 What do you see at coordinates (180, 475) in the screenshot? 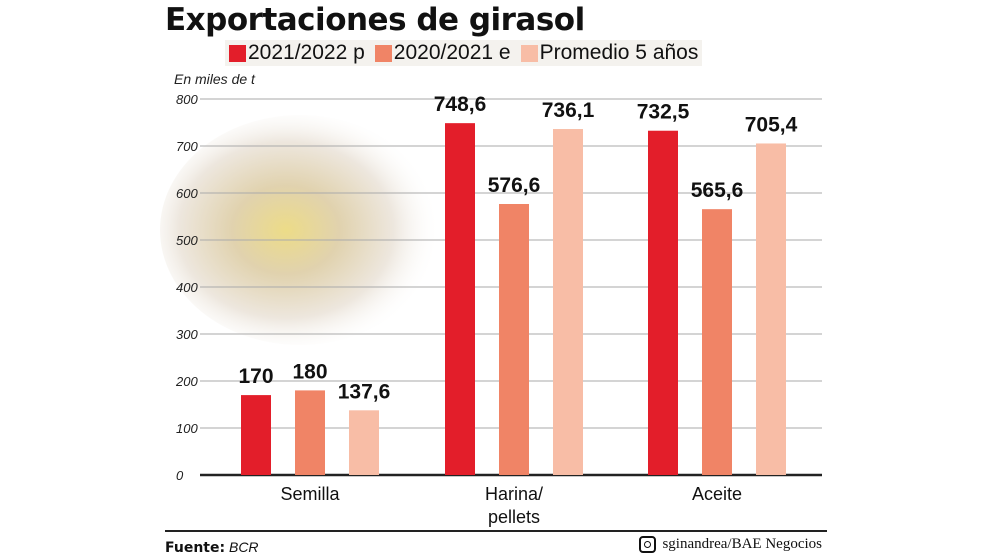
I see `y-tick-label: 0` at bounding box center [180, 475].